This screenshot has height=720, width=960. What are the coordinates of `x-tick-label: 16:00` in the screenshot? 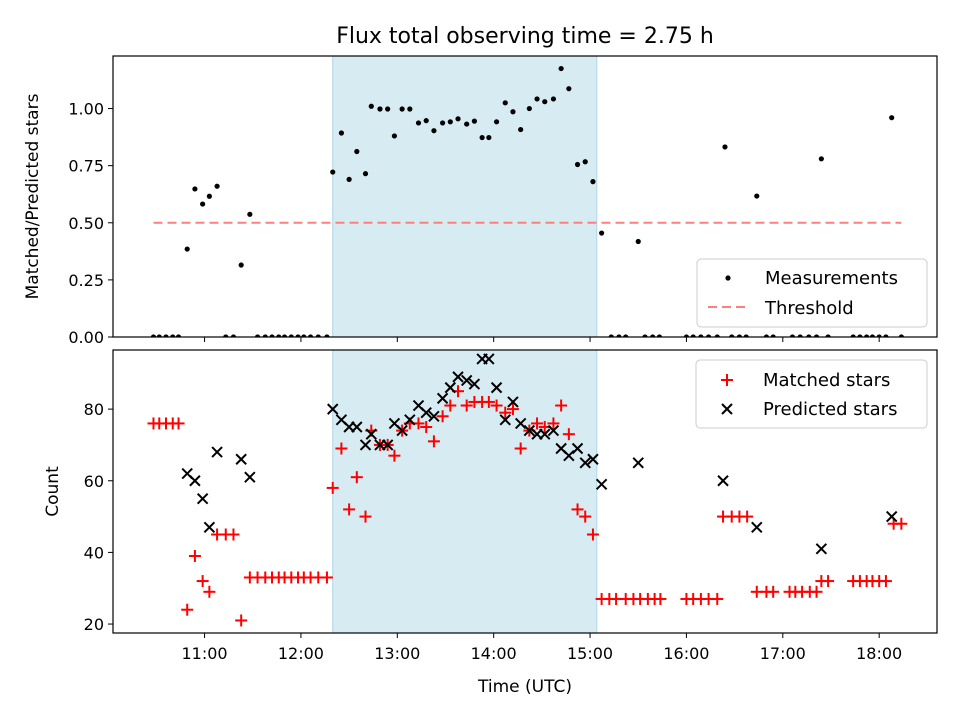 It's located at (686, 653).